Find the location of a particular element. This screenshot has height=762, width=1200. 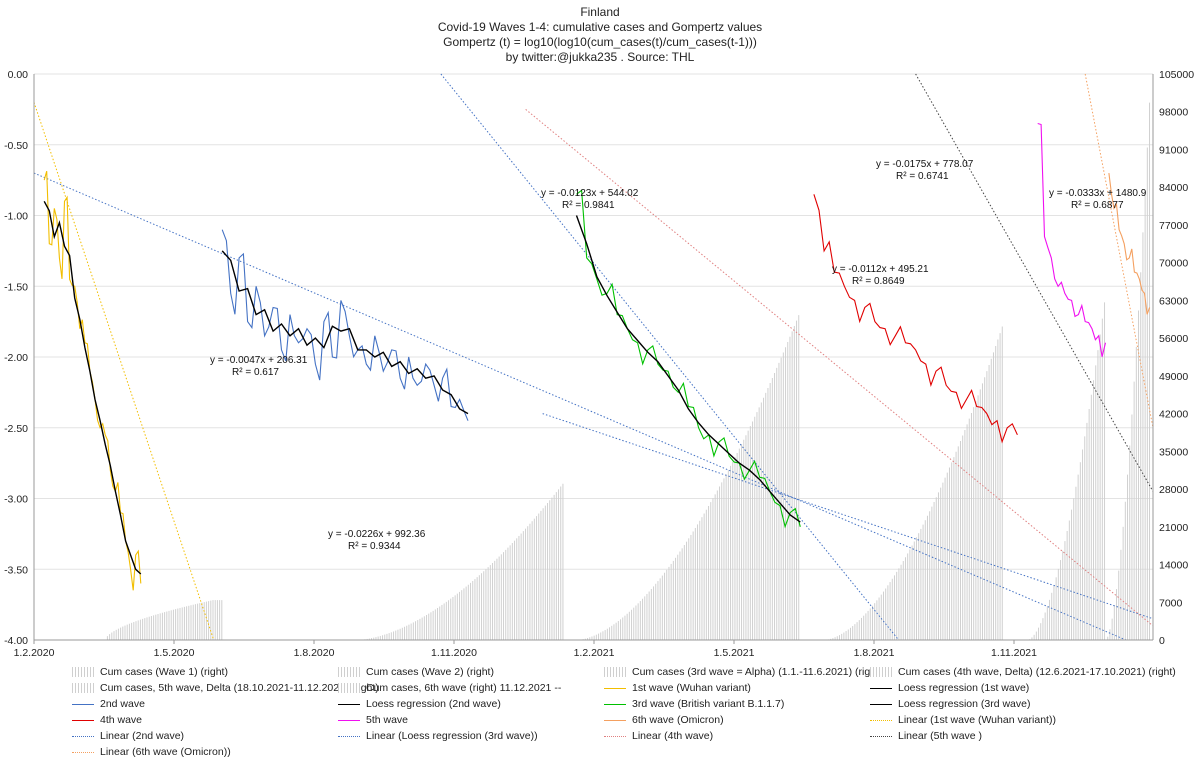

x-tick-label: 1.2.2020 is located at coordinates (34, 653).